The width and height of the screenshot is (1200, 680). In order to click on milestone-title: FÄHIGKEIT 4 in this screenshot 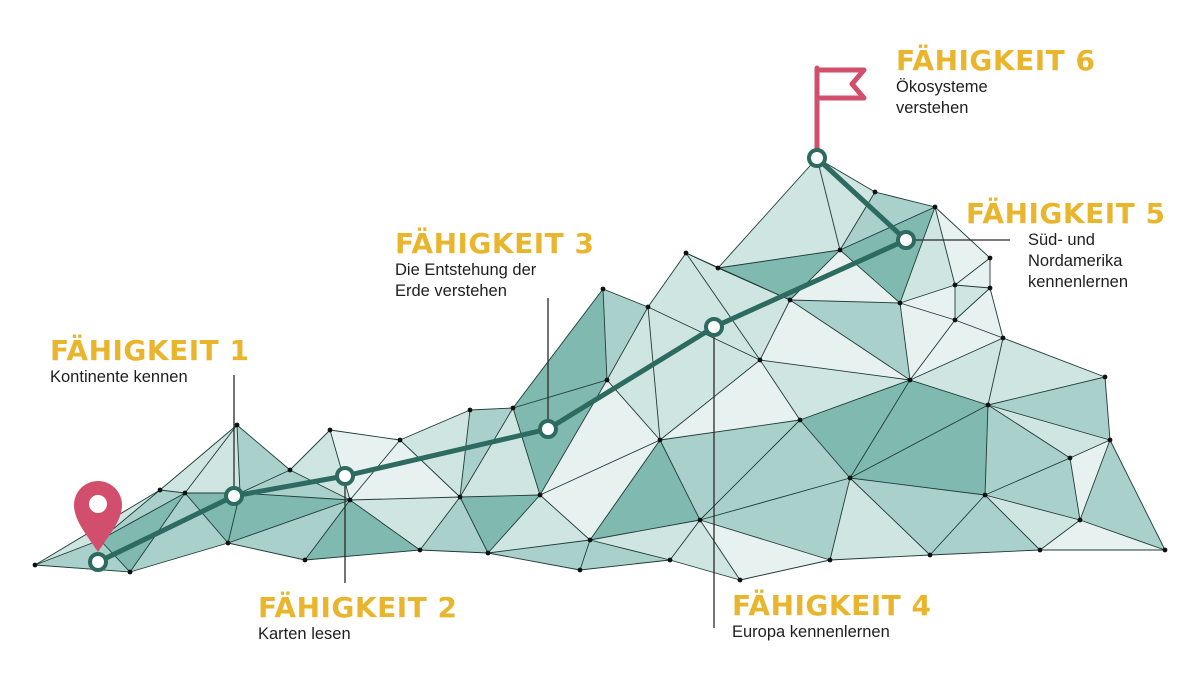, I will do `click(832, 605)`.